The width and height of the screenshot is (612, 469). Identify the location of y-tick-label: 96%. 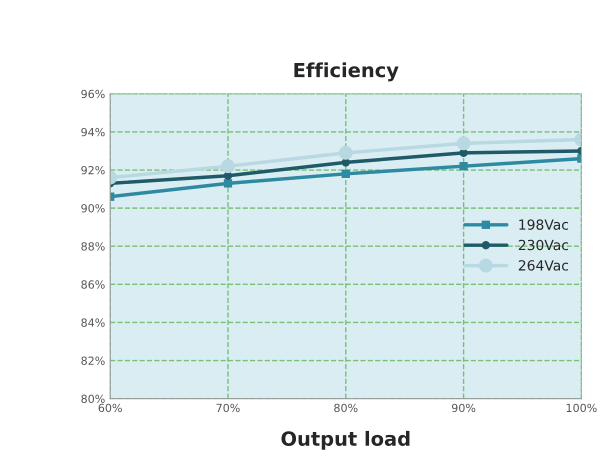
(93, 94).